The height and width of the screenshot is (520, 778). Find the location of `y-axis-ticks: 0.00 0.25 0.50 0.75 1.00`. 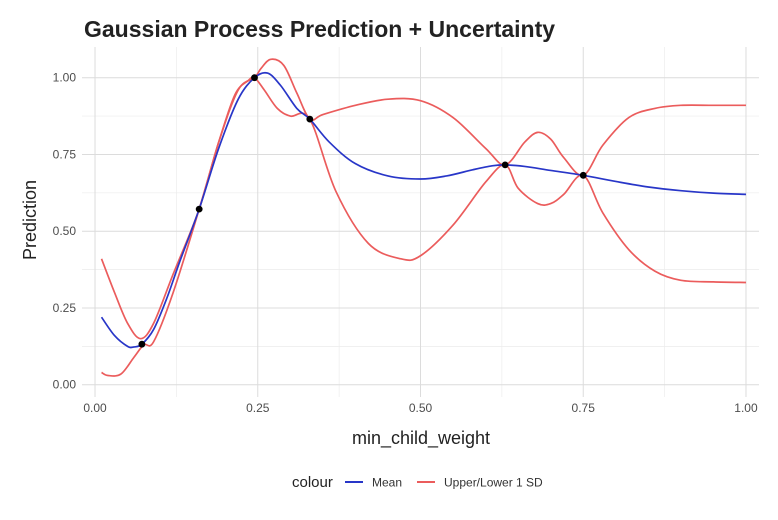

y-axis-ticks: 0.00 0.25 0.50 0.75 1.00 is located at coordinates (65, 231).